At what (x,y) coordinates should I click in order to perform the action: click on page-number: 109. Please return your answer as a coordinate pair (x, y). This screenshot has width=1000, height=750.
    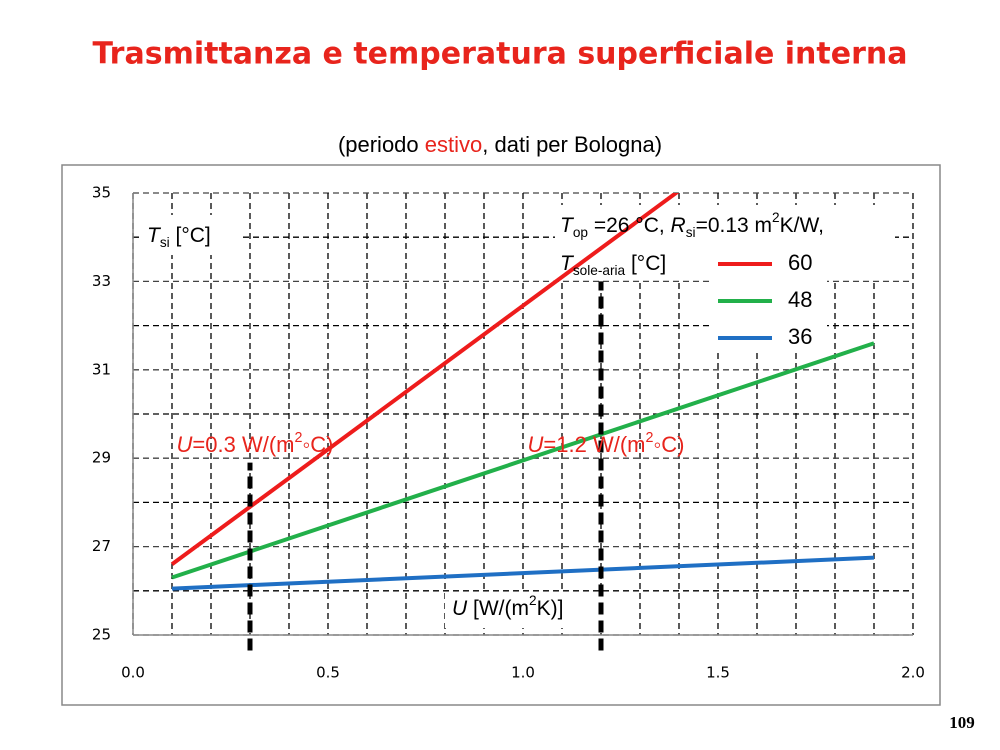
    Looking at the image, I should click on (962, 722).